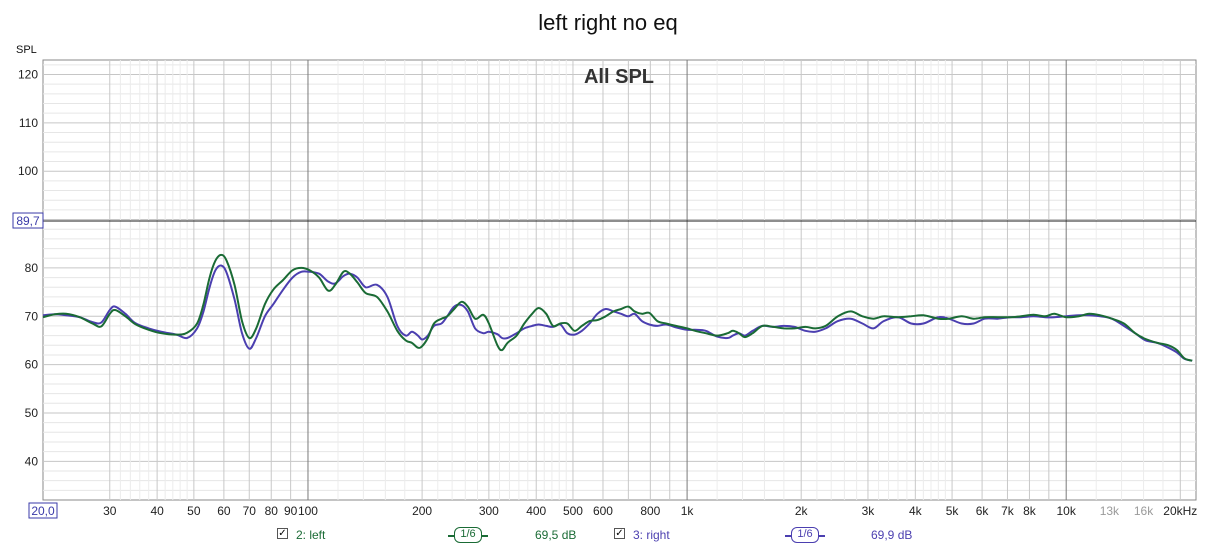 The width and height of the screenshot is (1217, 550). What do you see at coordinates (604, 220) in the screenshot?
I see `reference-line-group: 89,7` at bounding box center [604, 220].